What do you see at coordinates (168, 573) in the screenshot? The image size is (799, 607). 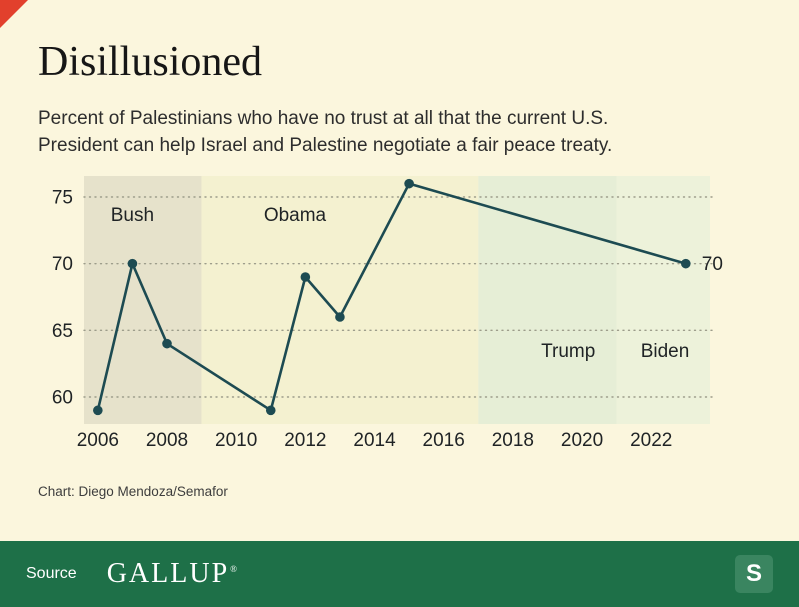 I see `gallup-wordmark: GALLUP` at bounding box center [168, 573].